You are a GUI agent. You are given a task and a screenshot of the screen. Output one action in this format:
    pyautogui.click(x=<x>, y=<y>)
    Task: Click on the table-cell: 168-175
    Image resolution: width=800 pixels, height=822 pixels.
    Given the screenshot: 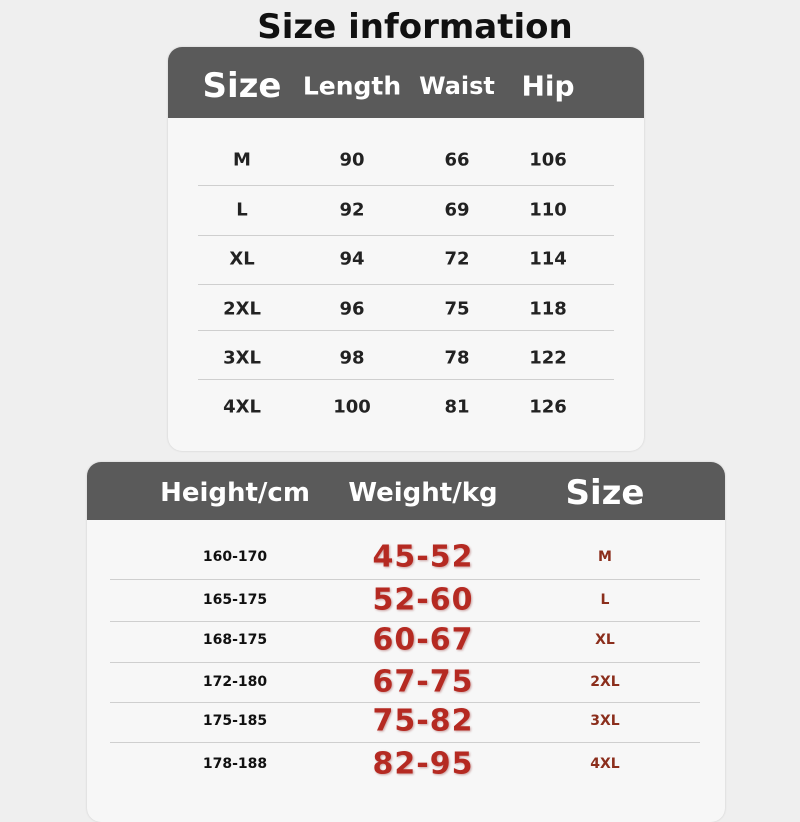 What is the action you would take?
    pyautogui.click(x=235, y=640)
    